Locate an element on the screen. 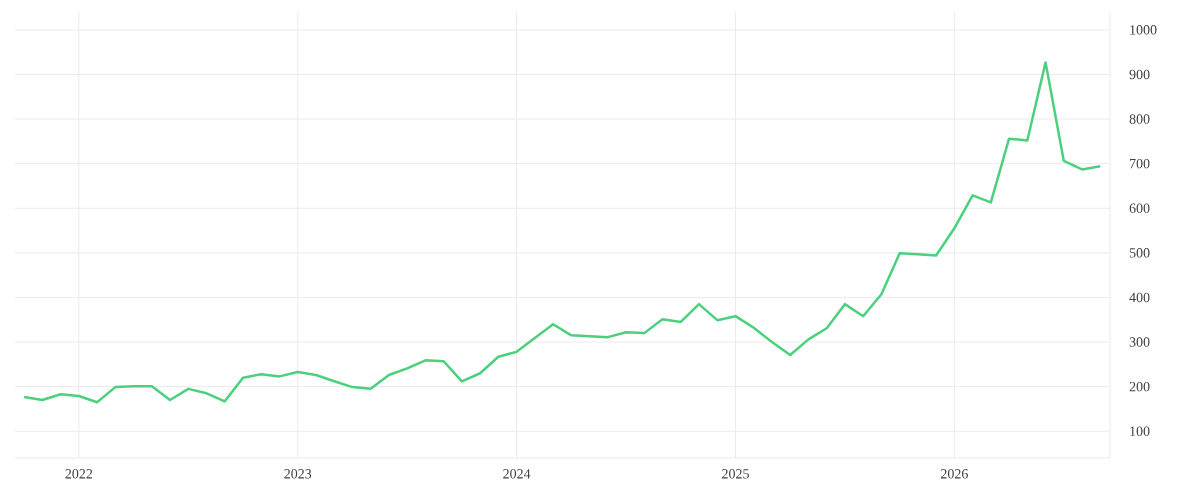  x-tick-label: 2023 is located at coordinates (298, 474).